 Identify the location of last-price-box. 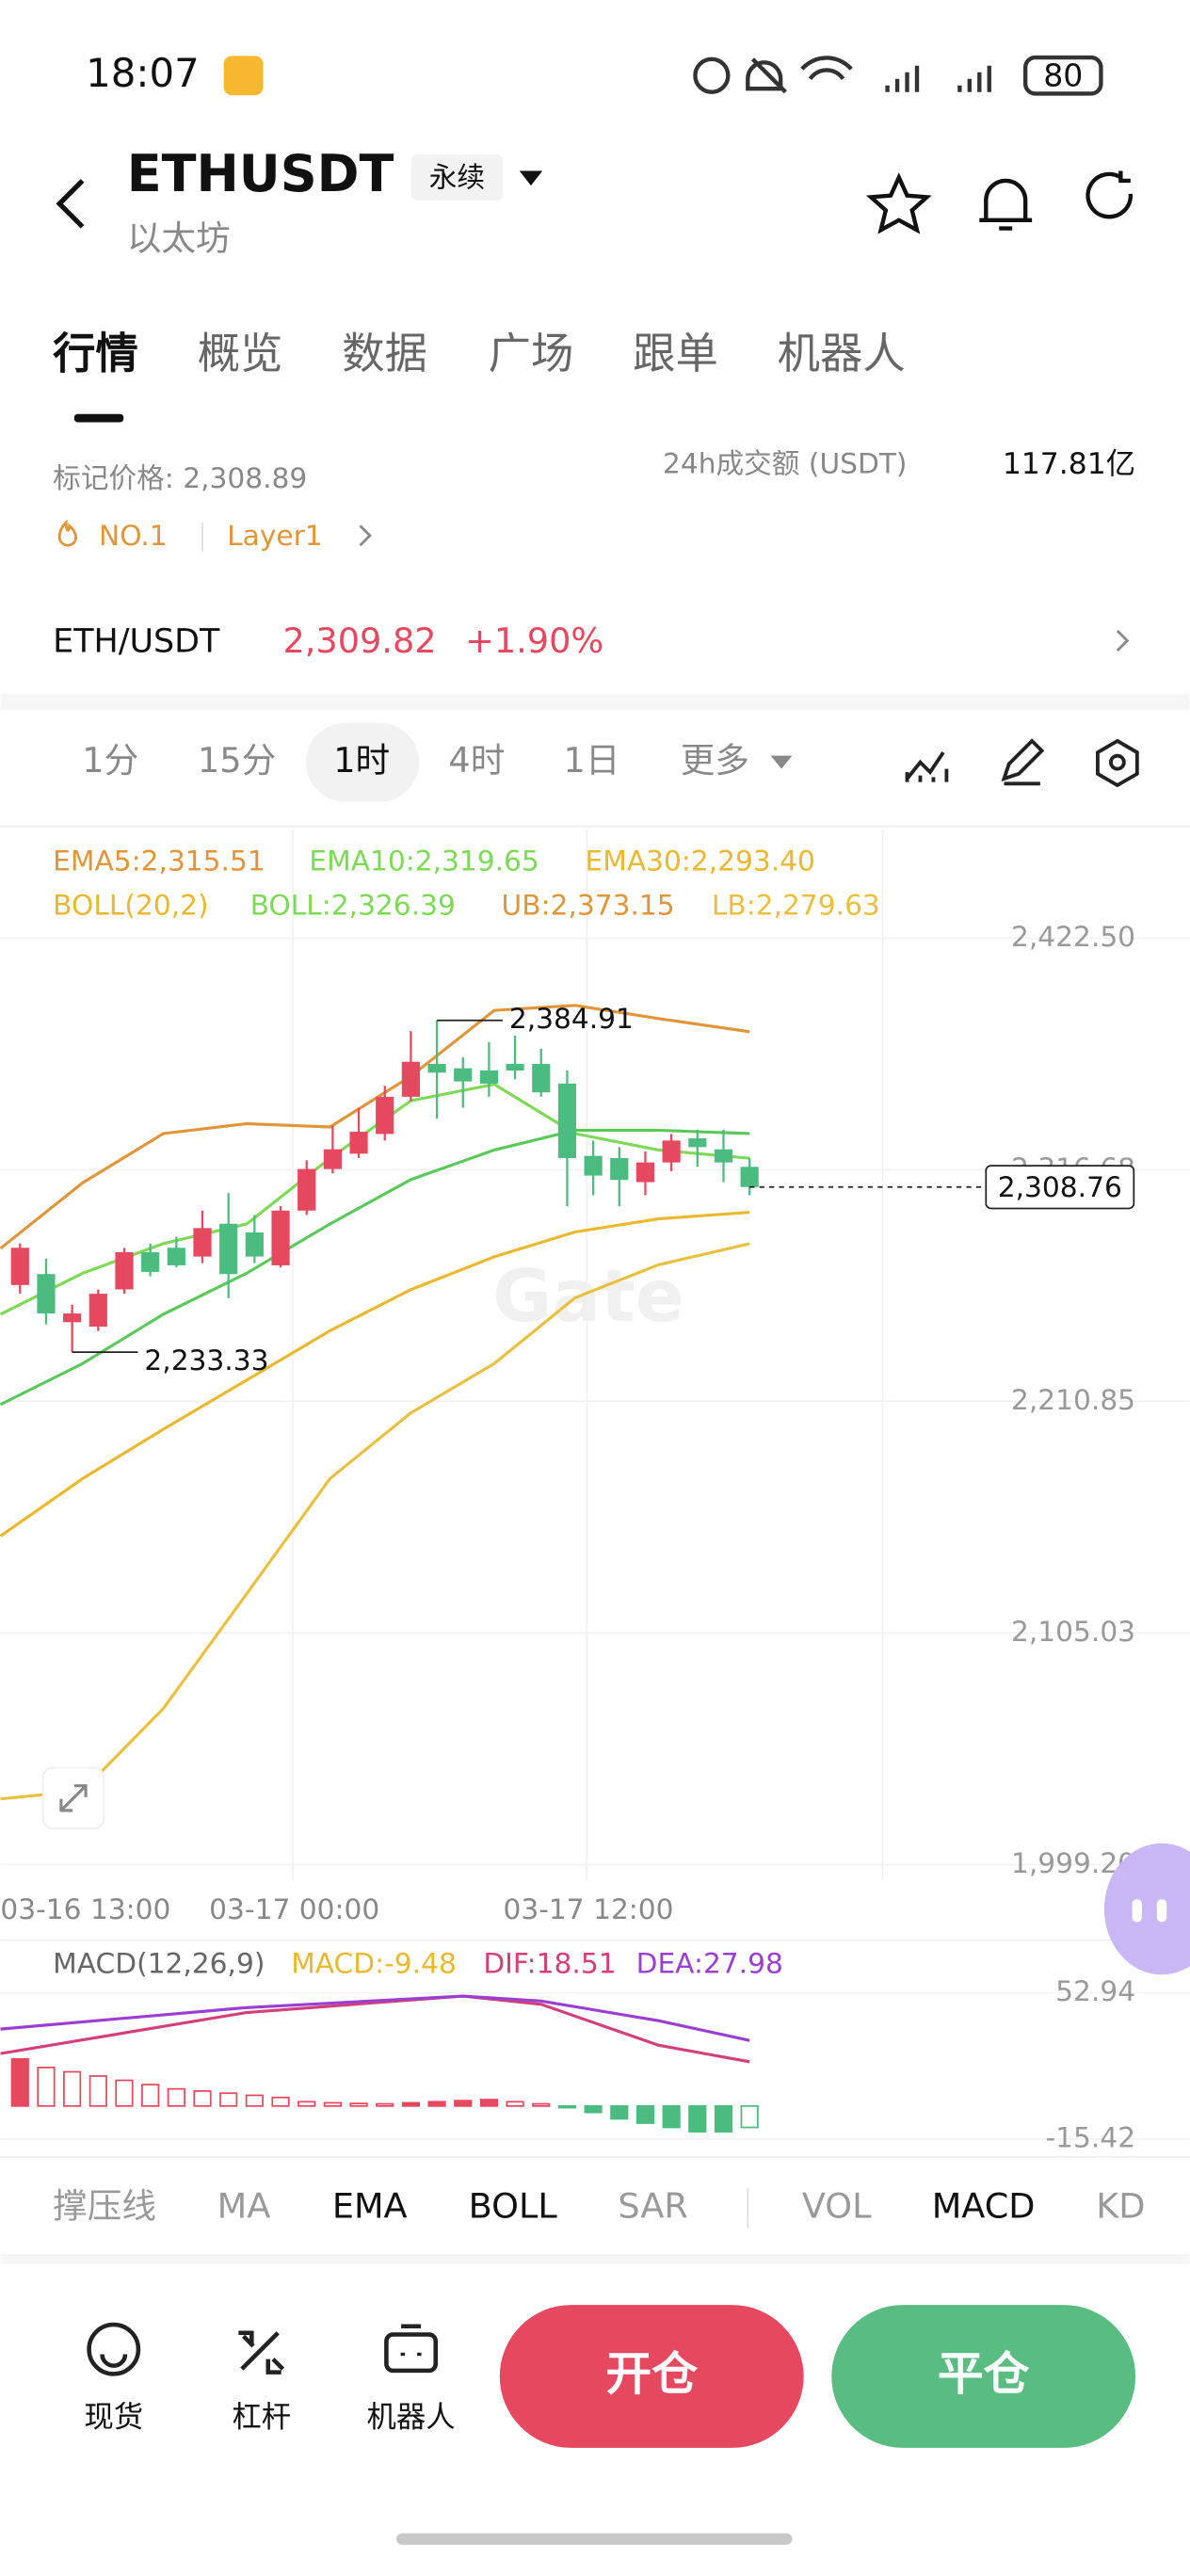
(1060, 1187).